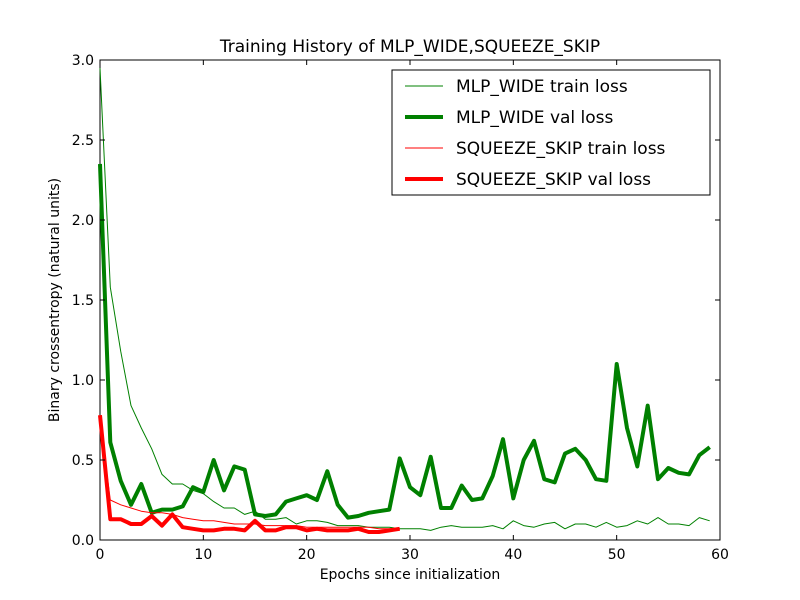 The width and height of the screenshot is (800, 600). I want to click on legend-label: MLP_WIDE train loss, so click(542, 87).